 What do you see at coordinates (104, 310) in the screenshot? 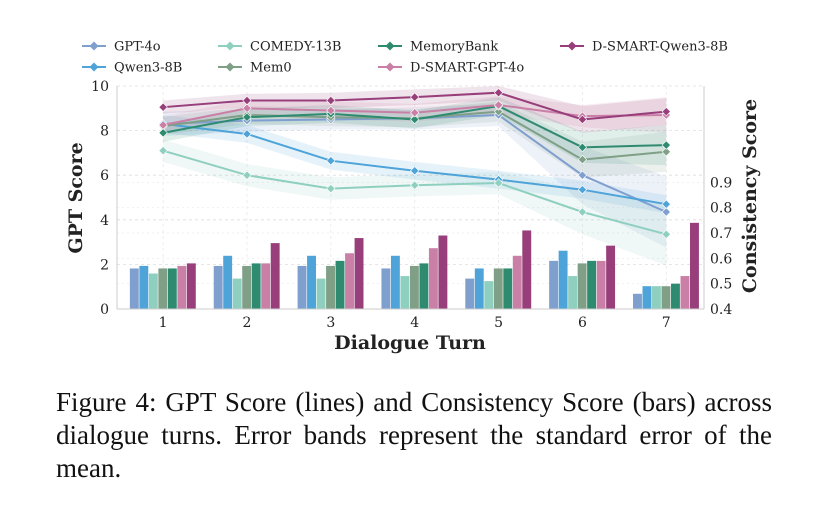
I see `y-tick-label: 0` at bounding box center [104, 310].